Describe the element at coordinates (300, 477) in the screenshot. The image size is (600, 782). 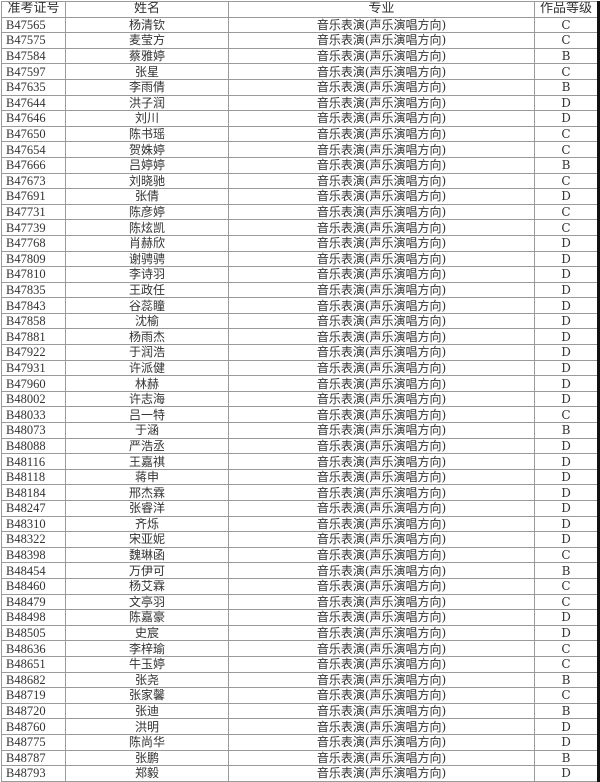
I see `table-row: B48118 蒋申 音乐表演(声乐演唱方向) D` at that location.